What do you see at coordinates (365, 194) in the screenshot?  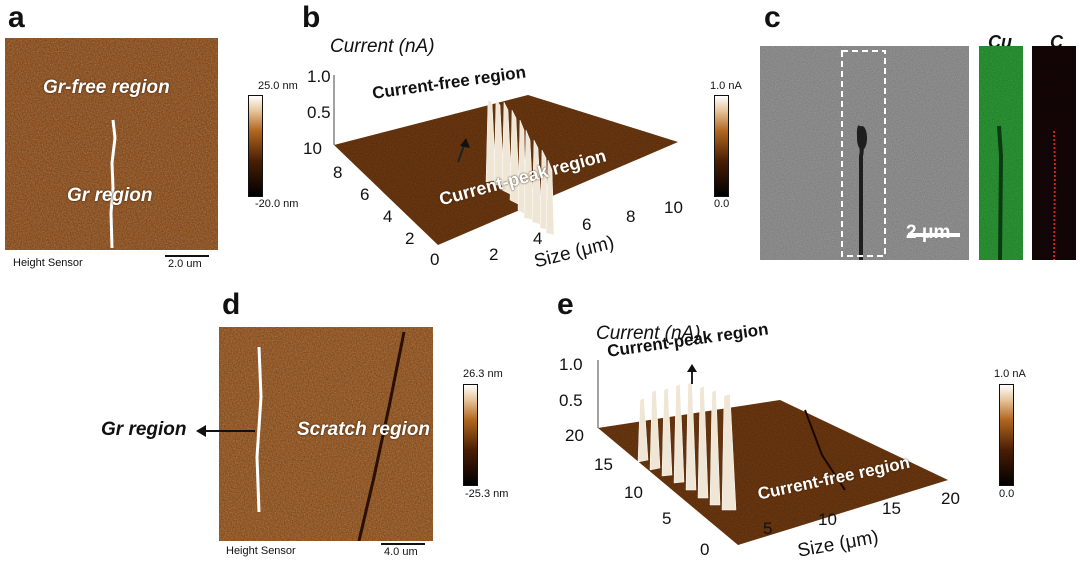 I see `y-tick: 6` at bounding box center [365, 194].